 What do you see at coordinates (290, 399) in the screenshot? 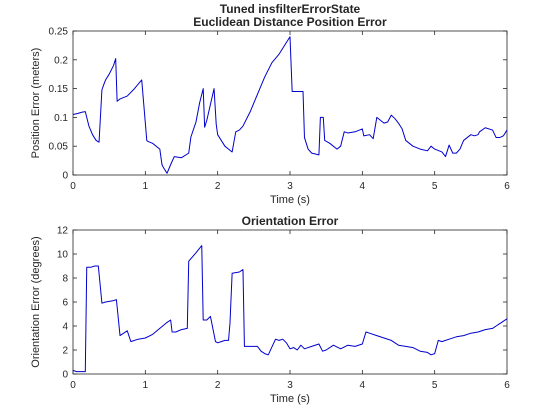
I see `orientation-xlabel: Time (s)` at bounding box center [290, 399].